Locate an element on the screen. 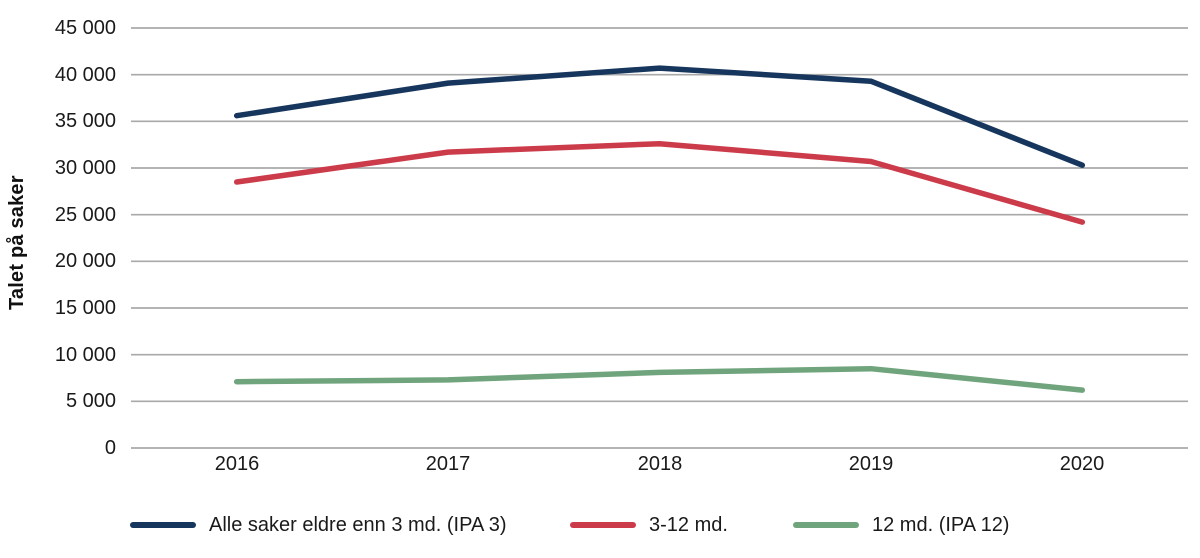  legend-label: 3-12 md. is located at coordinates (688, 524).